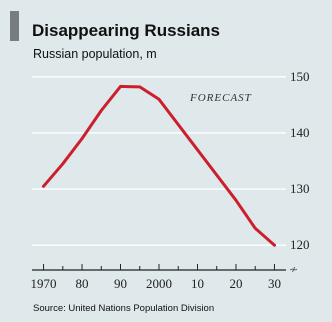 The width and height of the screenshot is (332, 322). Describe the element at coordinates (120, 283) in the screenshot. I see `x-tick-label-1990: 90` at that location.